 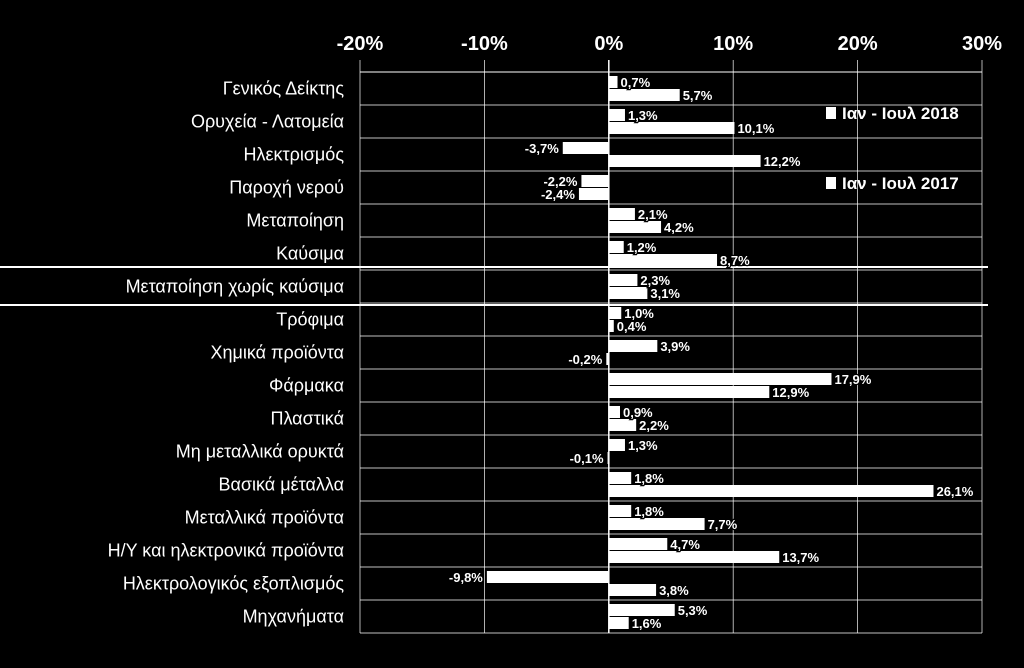 What do you see at coordinates (277, 353) in the screenshot?
I see `category-label: Χημικά προϊόντα` at bounding box center [277, 353].